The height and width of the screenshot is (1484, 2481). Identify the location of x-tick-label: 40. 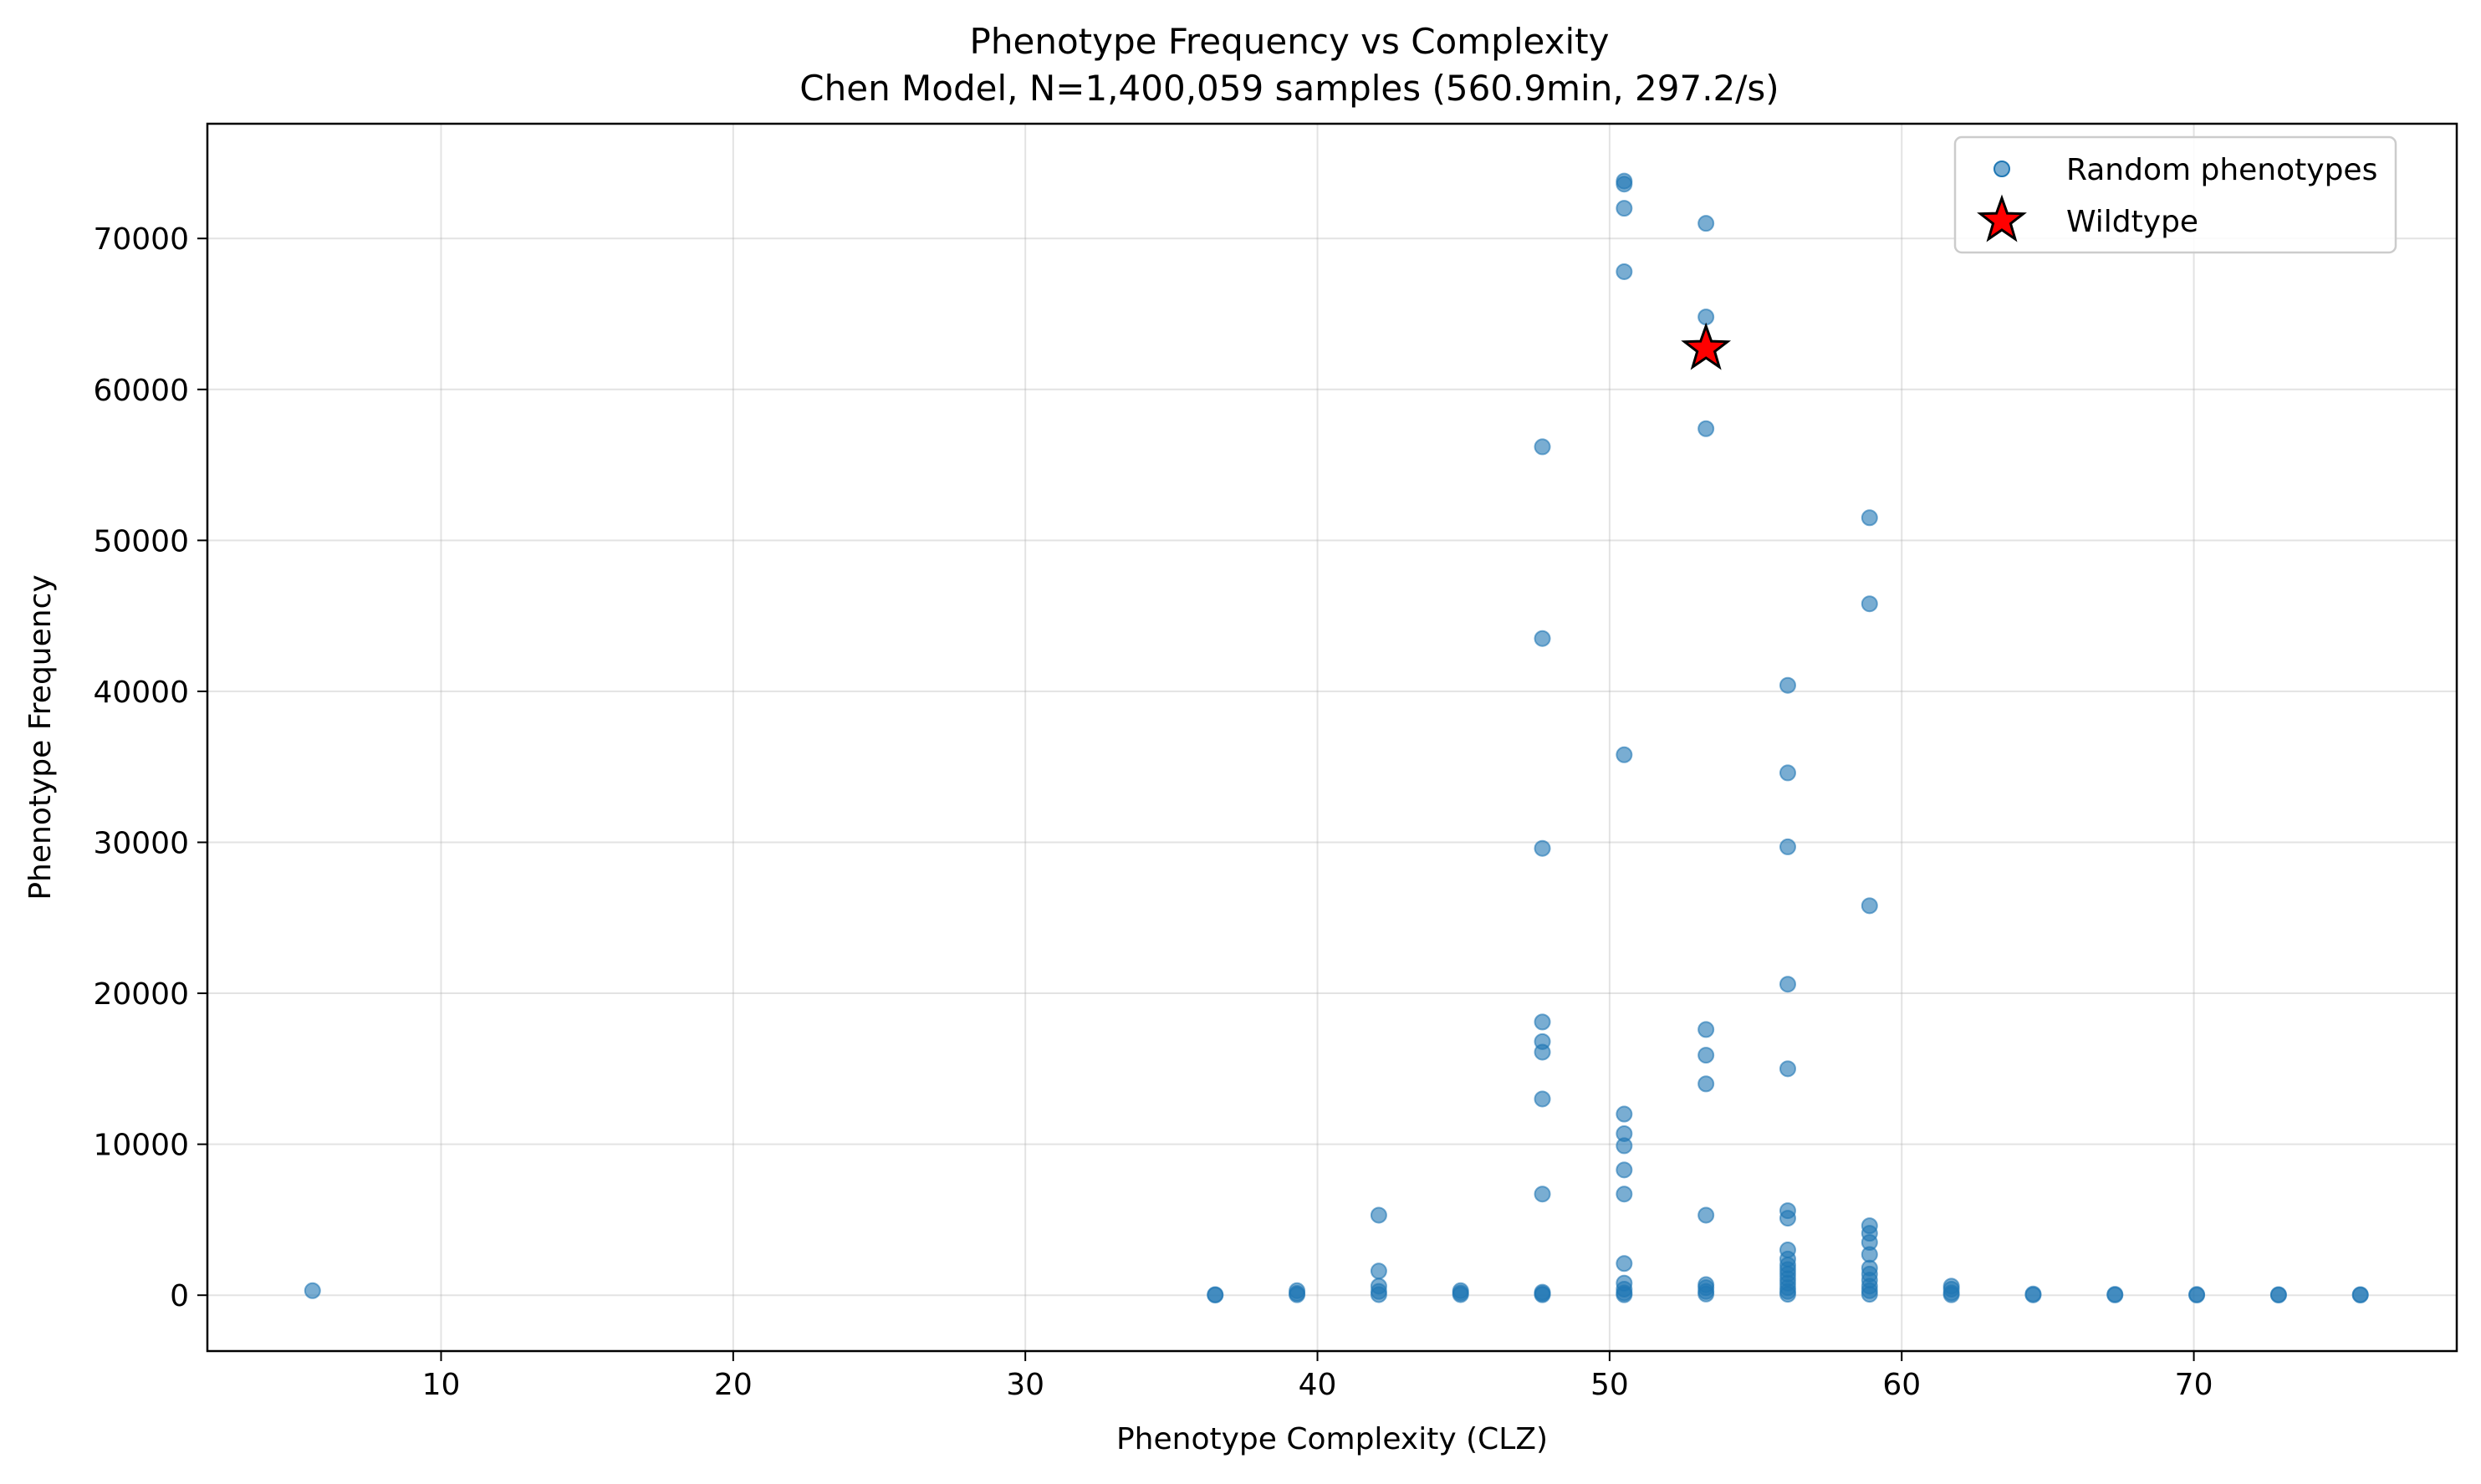
(1318, 1385).